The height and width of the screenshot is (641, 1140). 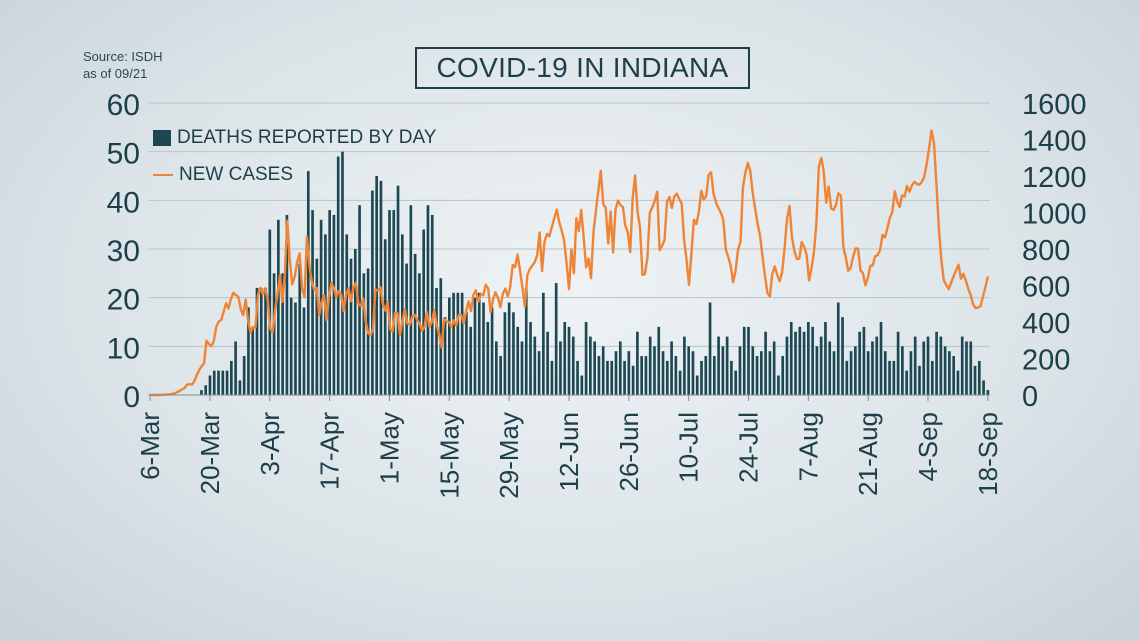 What do you see at coordinates (122, 65) in the screenshot?
I see `source-note: Source: ISDH as of 09/21` at bounding box center [122, 65].